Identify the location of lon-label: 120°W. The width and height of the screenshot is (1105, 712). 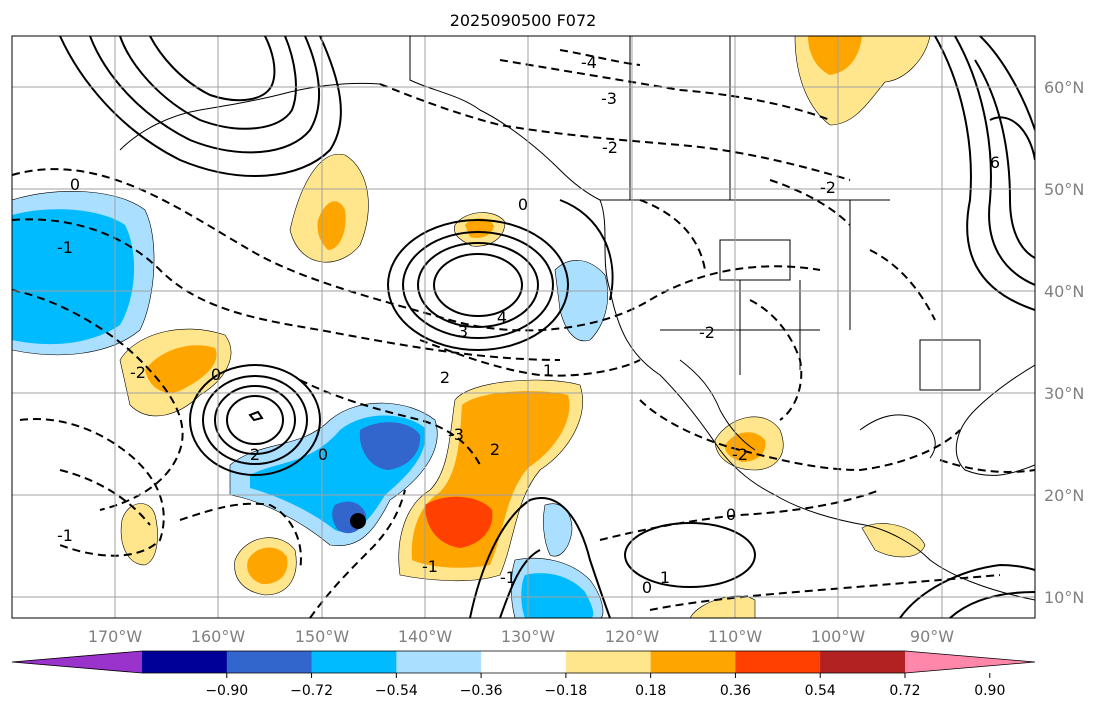
(632, 636).